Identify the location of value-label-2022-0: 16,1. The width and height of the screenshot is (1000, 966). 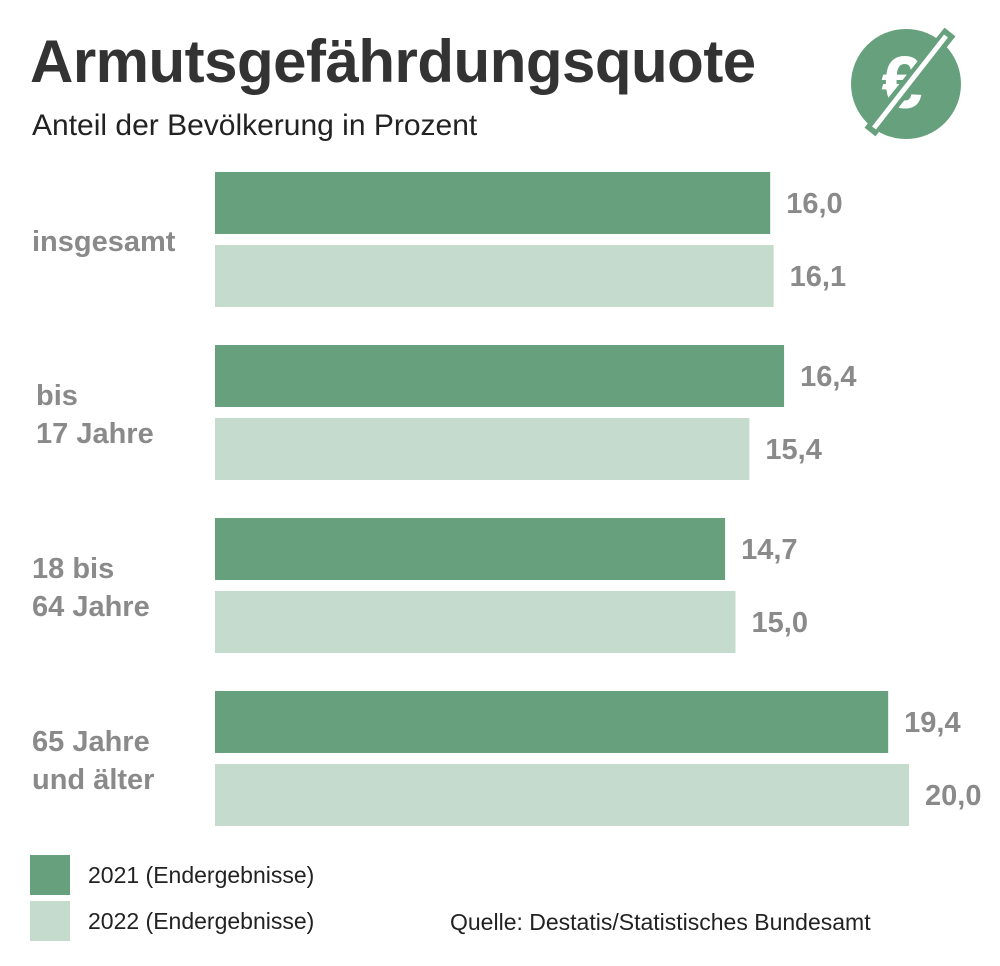
(818, 277).